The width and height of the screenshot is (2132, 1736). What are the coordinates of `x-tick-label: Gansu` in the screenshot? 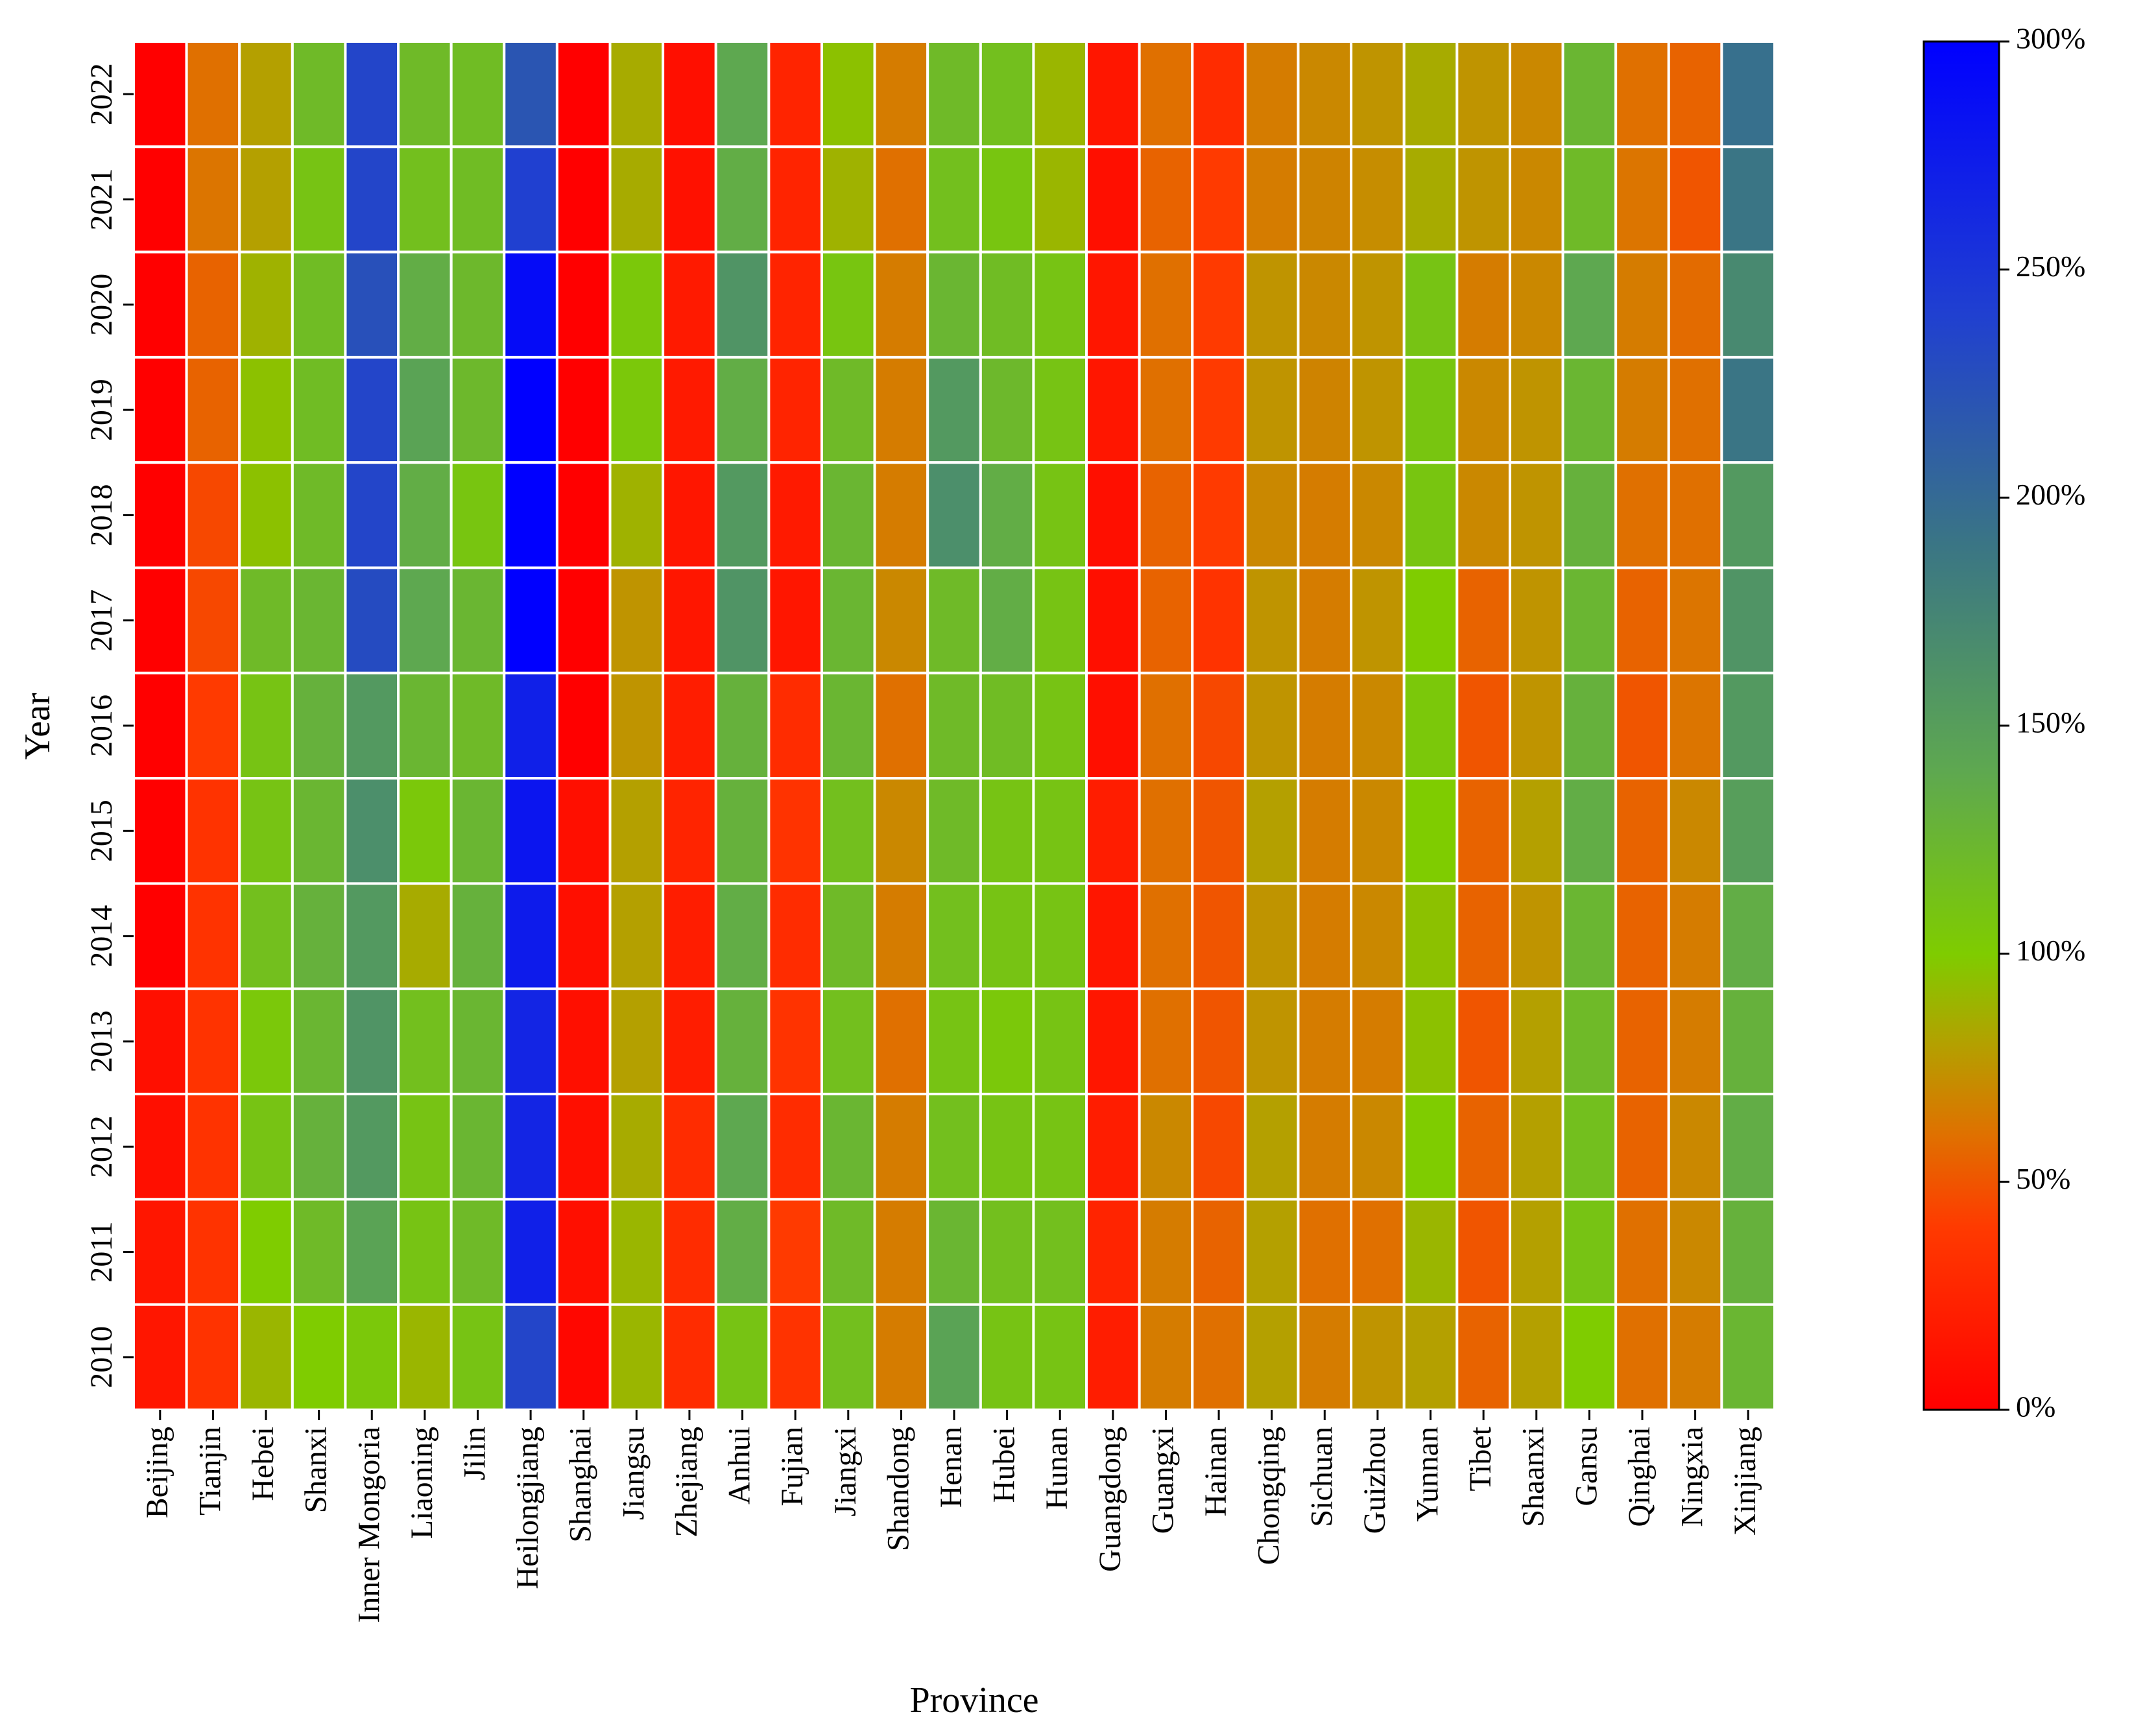 It's located at (1586, 1466).